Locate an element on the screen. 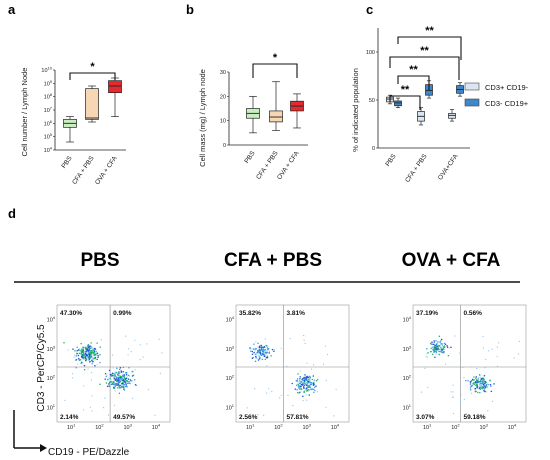 This screenshot has height=460, width=550. flow-plot-1-xtick-label: 104 is located at coordinates (335, 427).